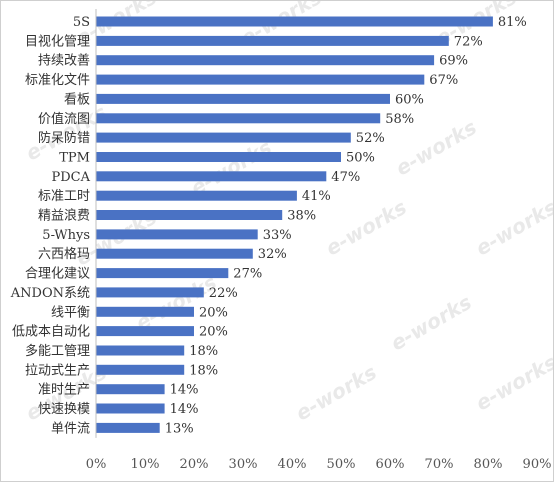  I want to click on category-label: 准时生产, so click(64, 390).